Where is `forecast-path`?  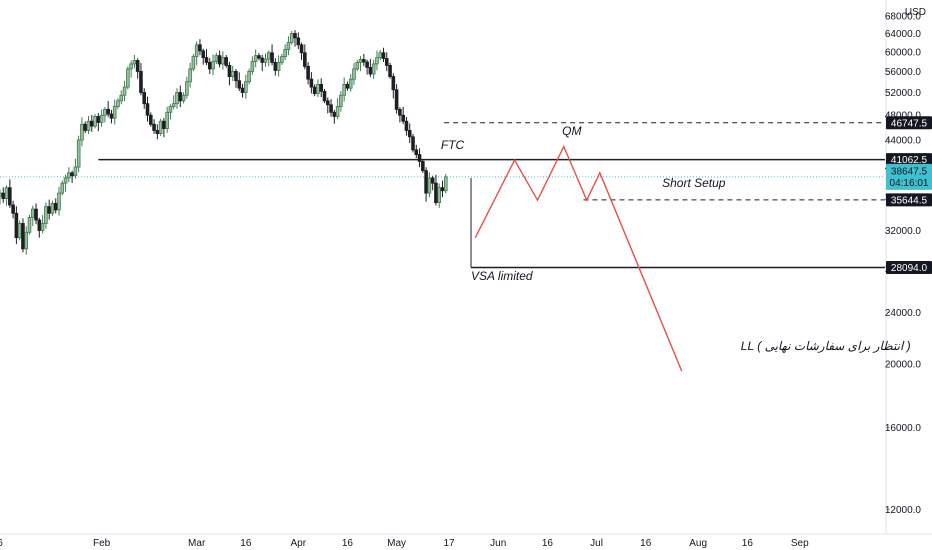
forecast-path is located at coordinates (578, 258).